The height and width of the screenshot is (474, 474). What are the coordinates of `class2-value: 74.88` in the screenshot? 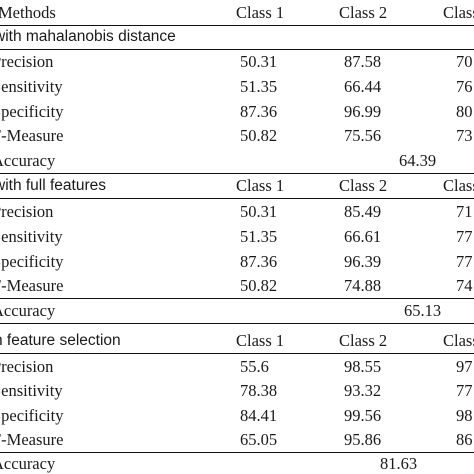 It's located at (363, 285).